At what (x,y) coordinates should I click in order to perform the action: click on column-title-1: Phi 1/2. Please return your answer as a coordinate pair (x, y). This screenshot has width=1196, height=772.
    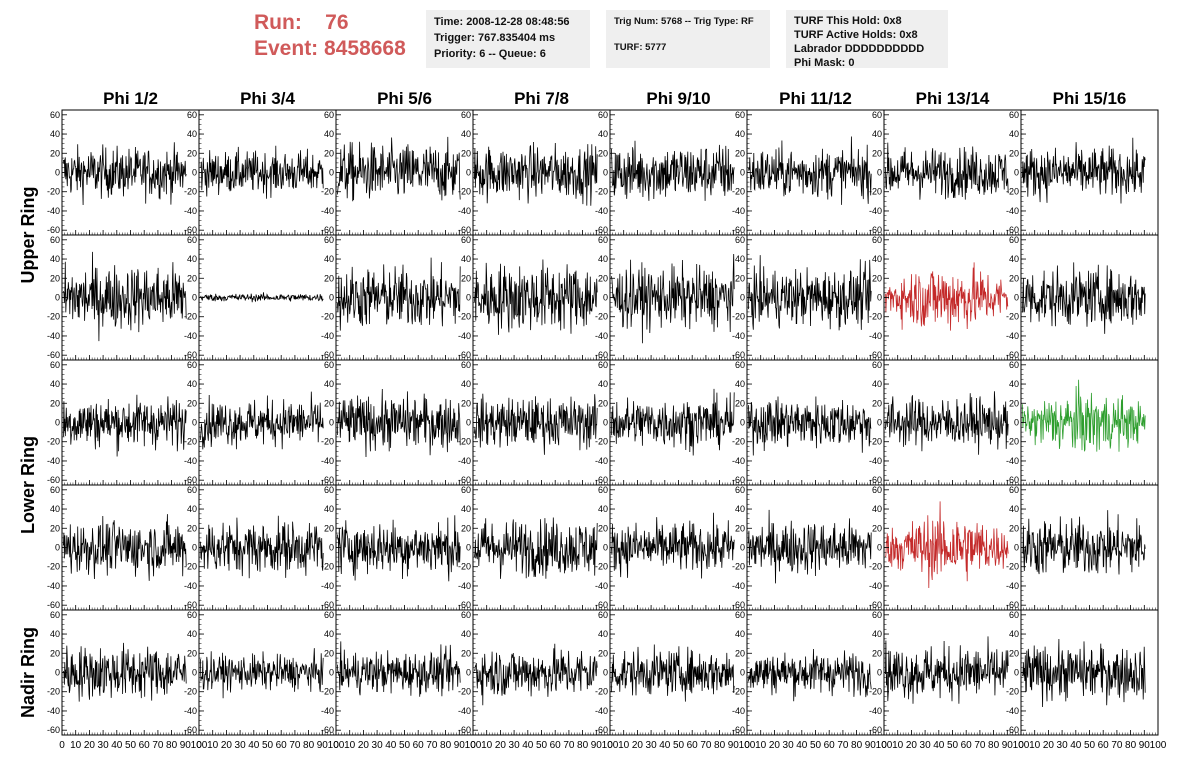
    Looking at the image, I should click on (130, 98).